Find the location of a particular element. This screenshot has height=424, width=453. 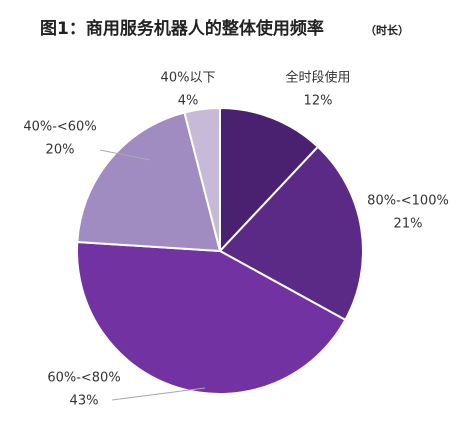

value-label: 12% is located at coordinates (318, 101).